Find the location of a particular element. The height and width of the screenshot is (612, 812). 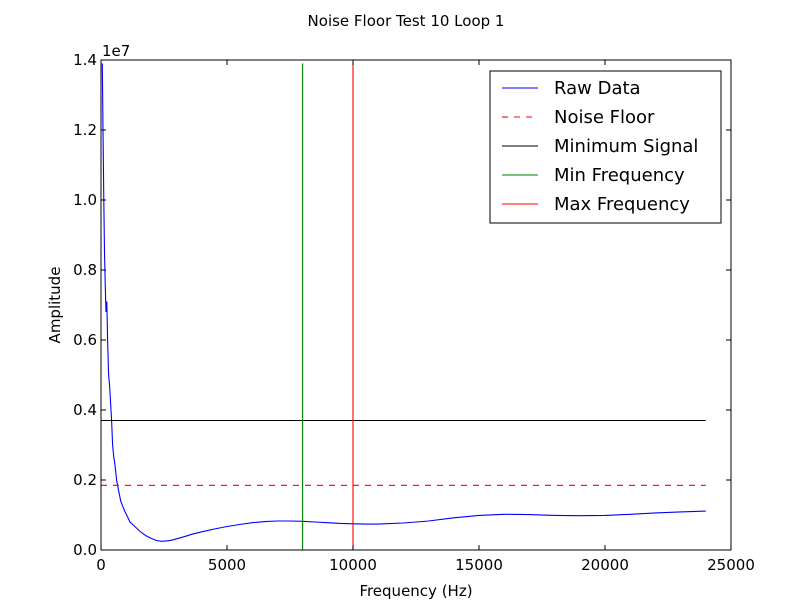

y-tick-labels: 0.0 0.2 0.4 0.6 0.8 1.0 1.2 1.4 is located at coordinates (85, 305).